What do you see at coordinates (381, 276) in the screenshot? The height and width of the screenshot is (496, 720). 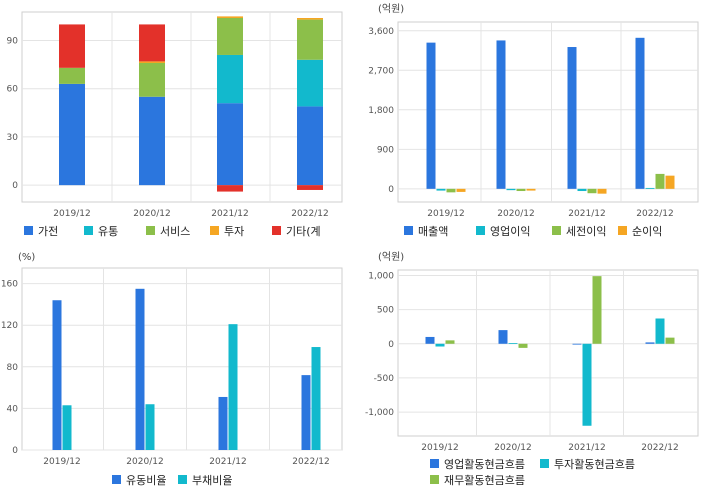 I see `y-tick-label: 1,000` at bounding box center [381, 276].